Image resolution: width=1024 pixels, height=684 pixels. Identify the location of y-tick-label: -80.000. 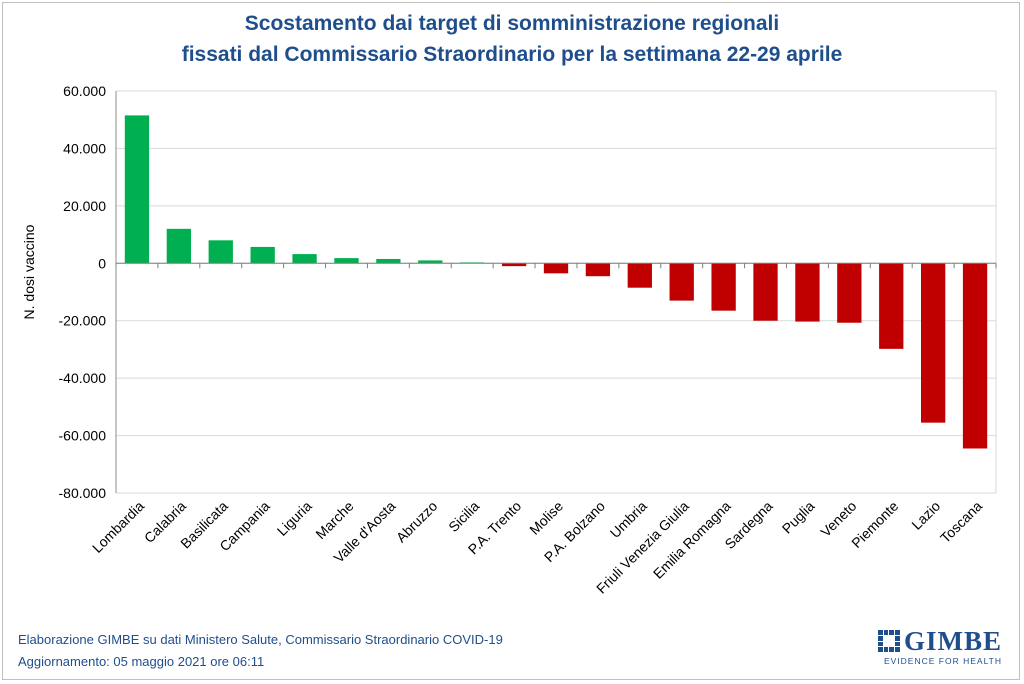
(83, 493).